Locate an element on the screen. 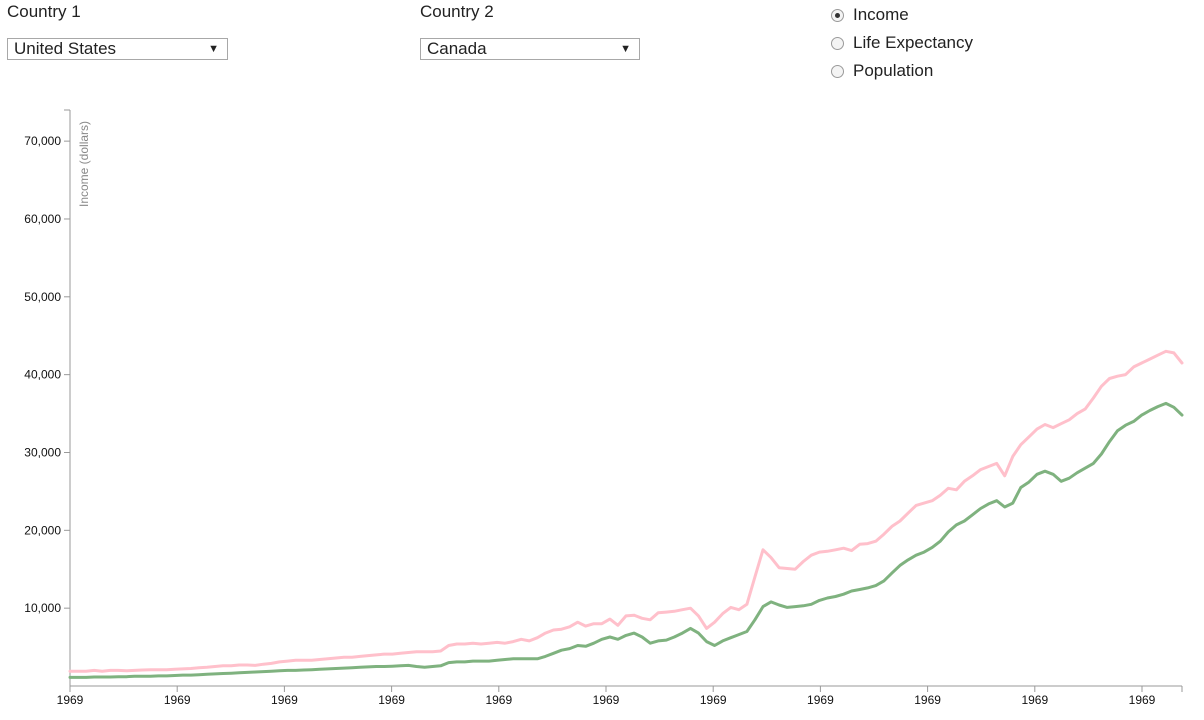 This screenshot has width=1204, height=720. country2-value: Canada is located at coordinates (457, 48).